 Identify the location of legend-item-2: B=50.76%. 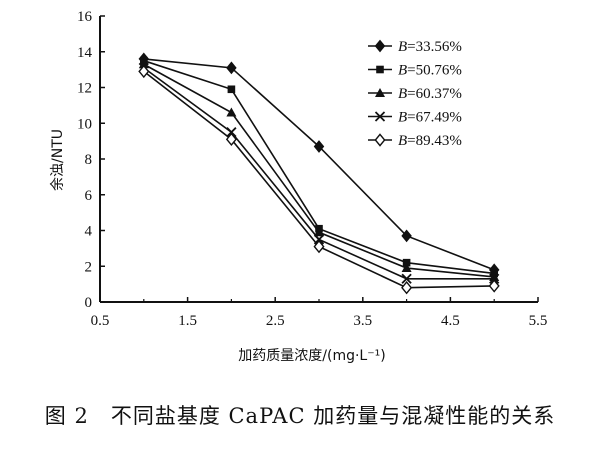
(415, 71).